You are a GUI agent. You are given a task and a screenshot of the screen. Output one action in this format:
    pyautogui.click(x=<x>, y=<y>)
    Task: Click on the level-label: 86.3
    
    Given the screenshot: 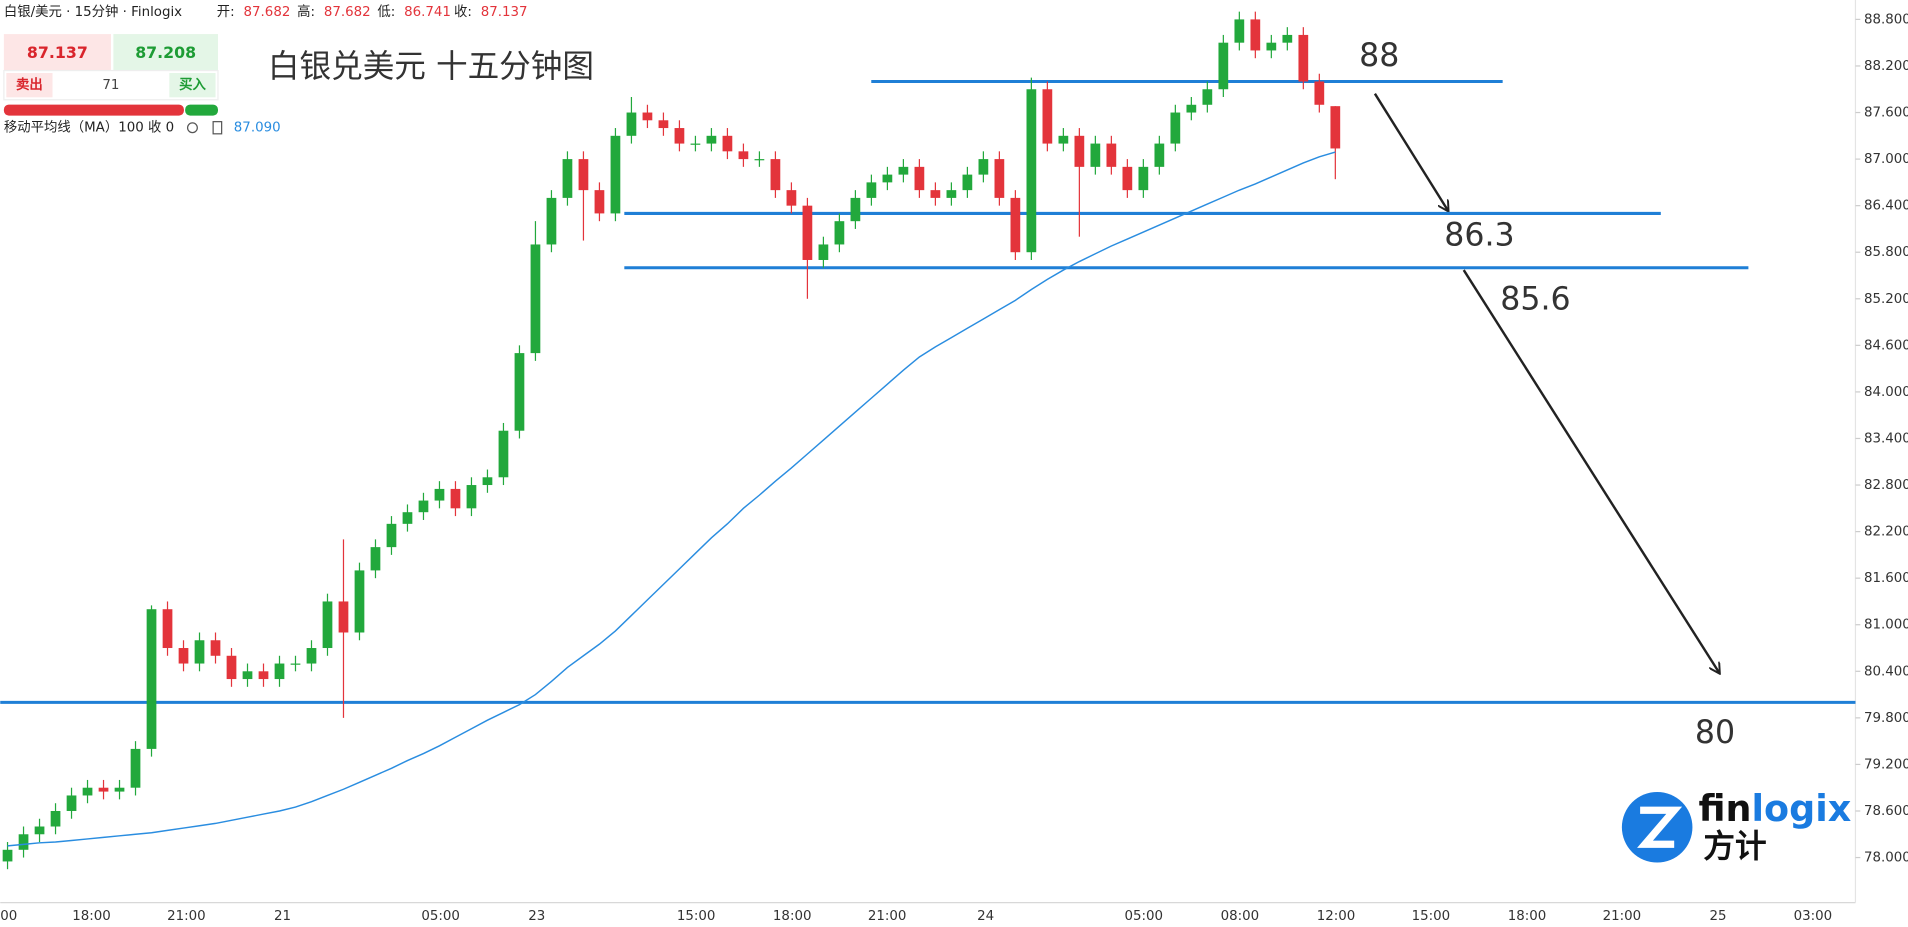 What is the action you would take?
    pyautogui.click(x=1479, y=236)
    